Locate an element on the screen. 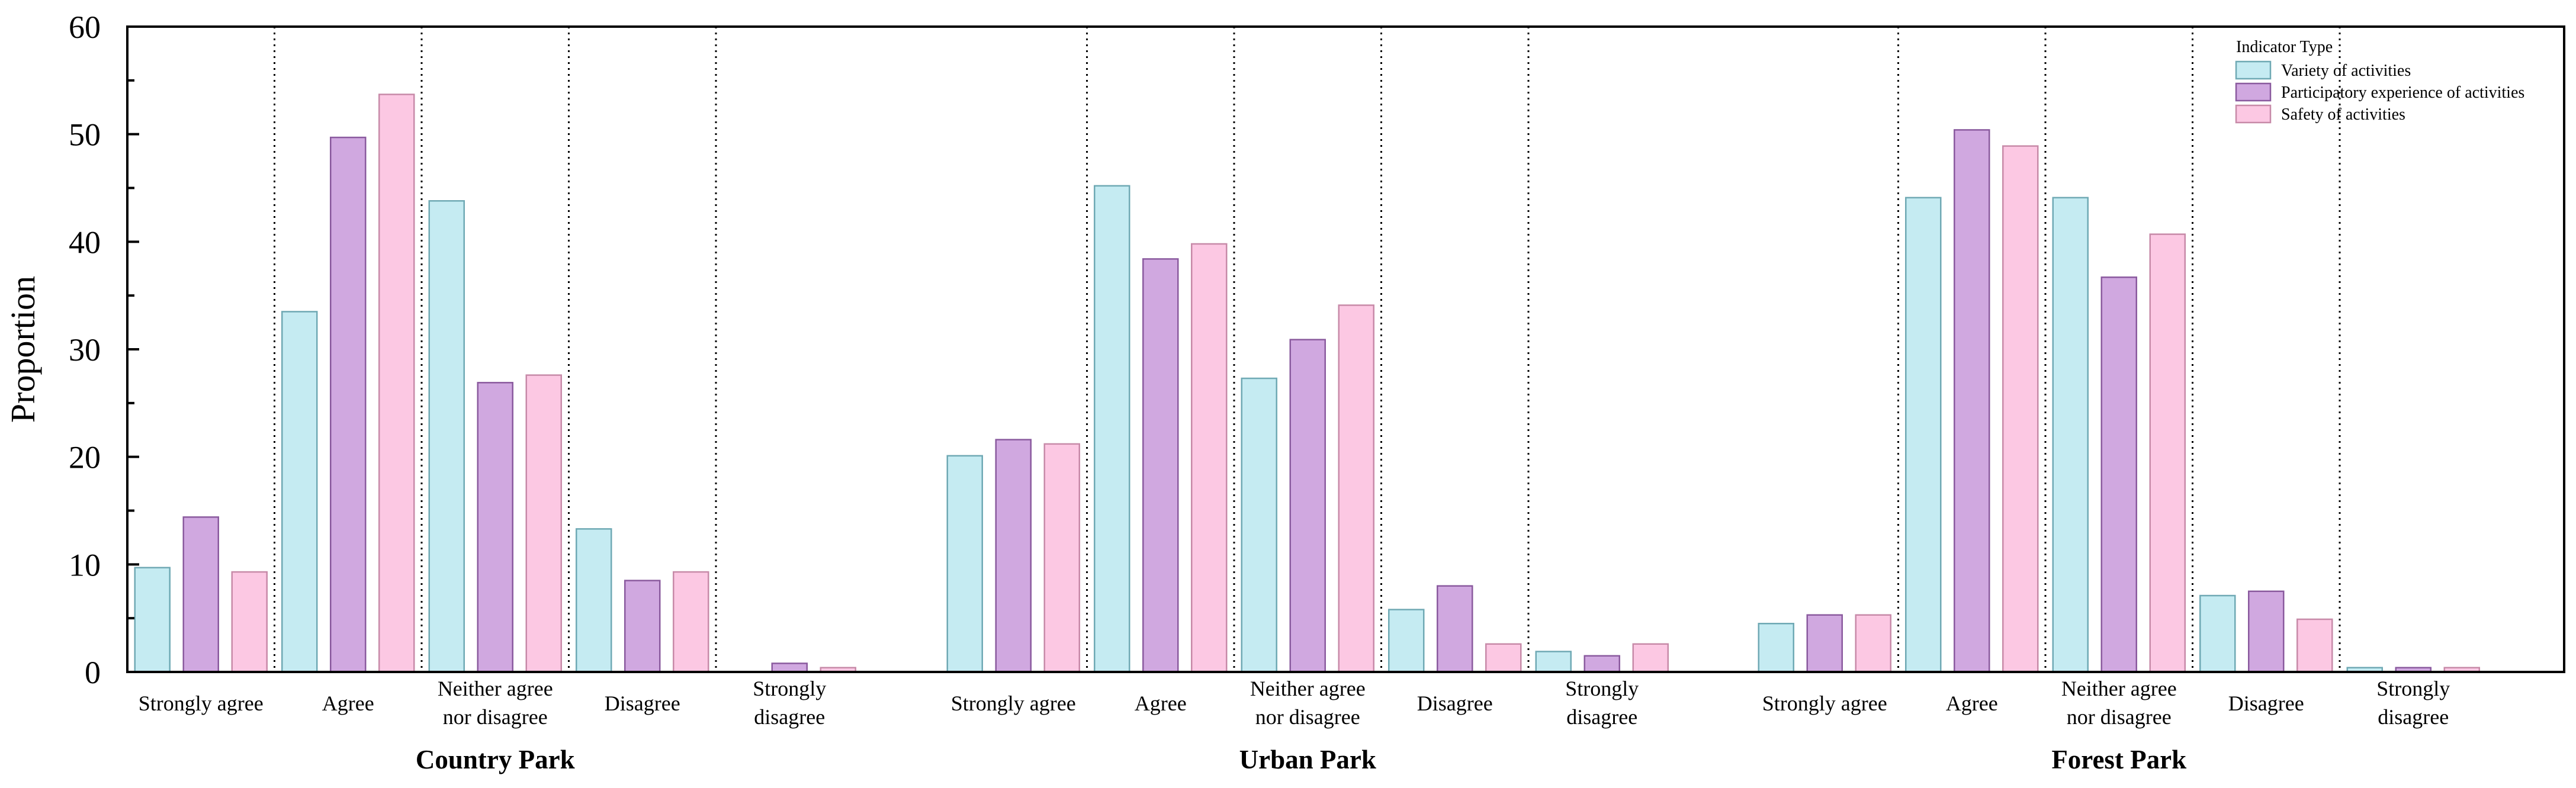  legend-label: Safety of activities is located at coordinates (2343, 115).